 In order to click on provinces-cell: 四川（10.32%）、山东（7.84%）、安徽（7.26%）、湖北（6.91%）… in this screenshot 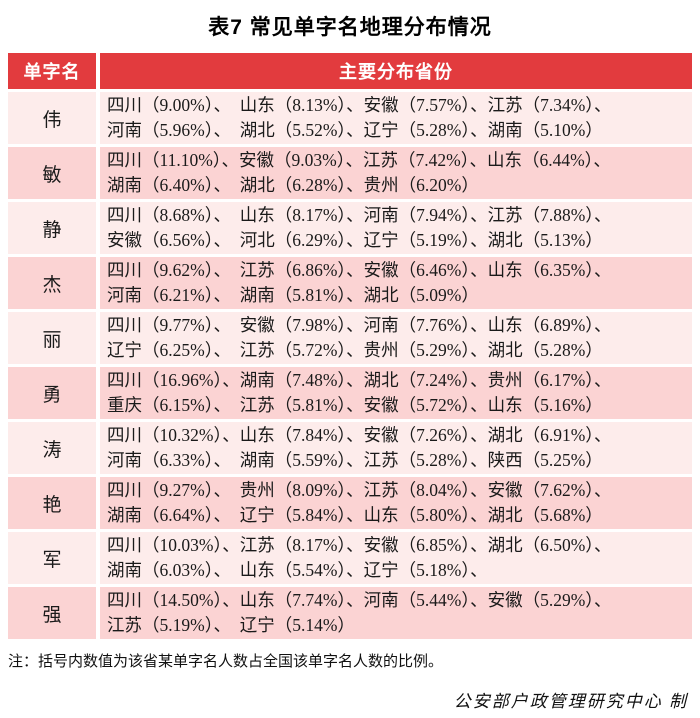, I will do `click(396, 448)`.